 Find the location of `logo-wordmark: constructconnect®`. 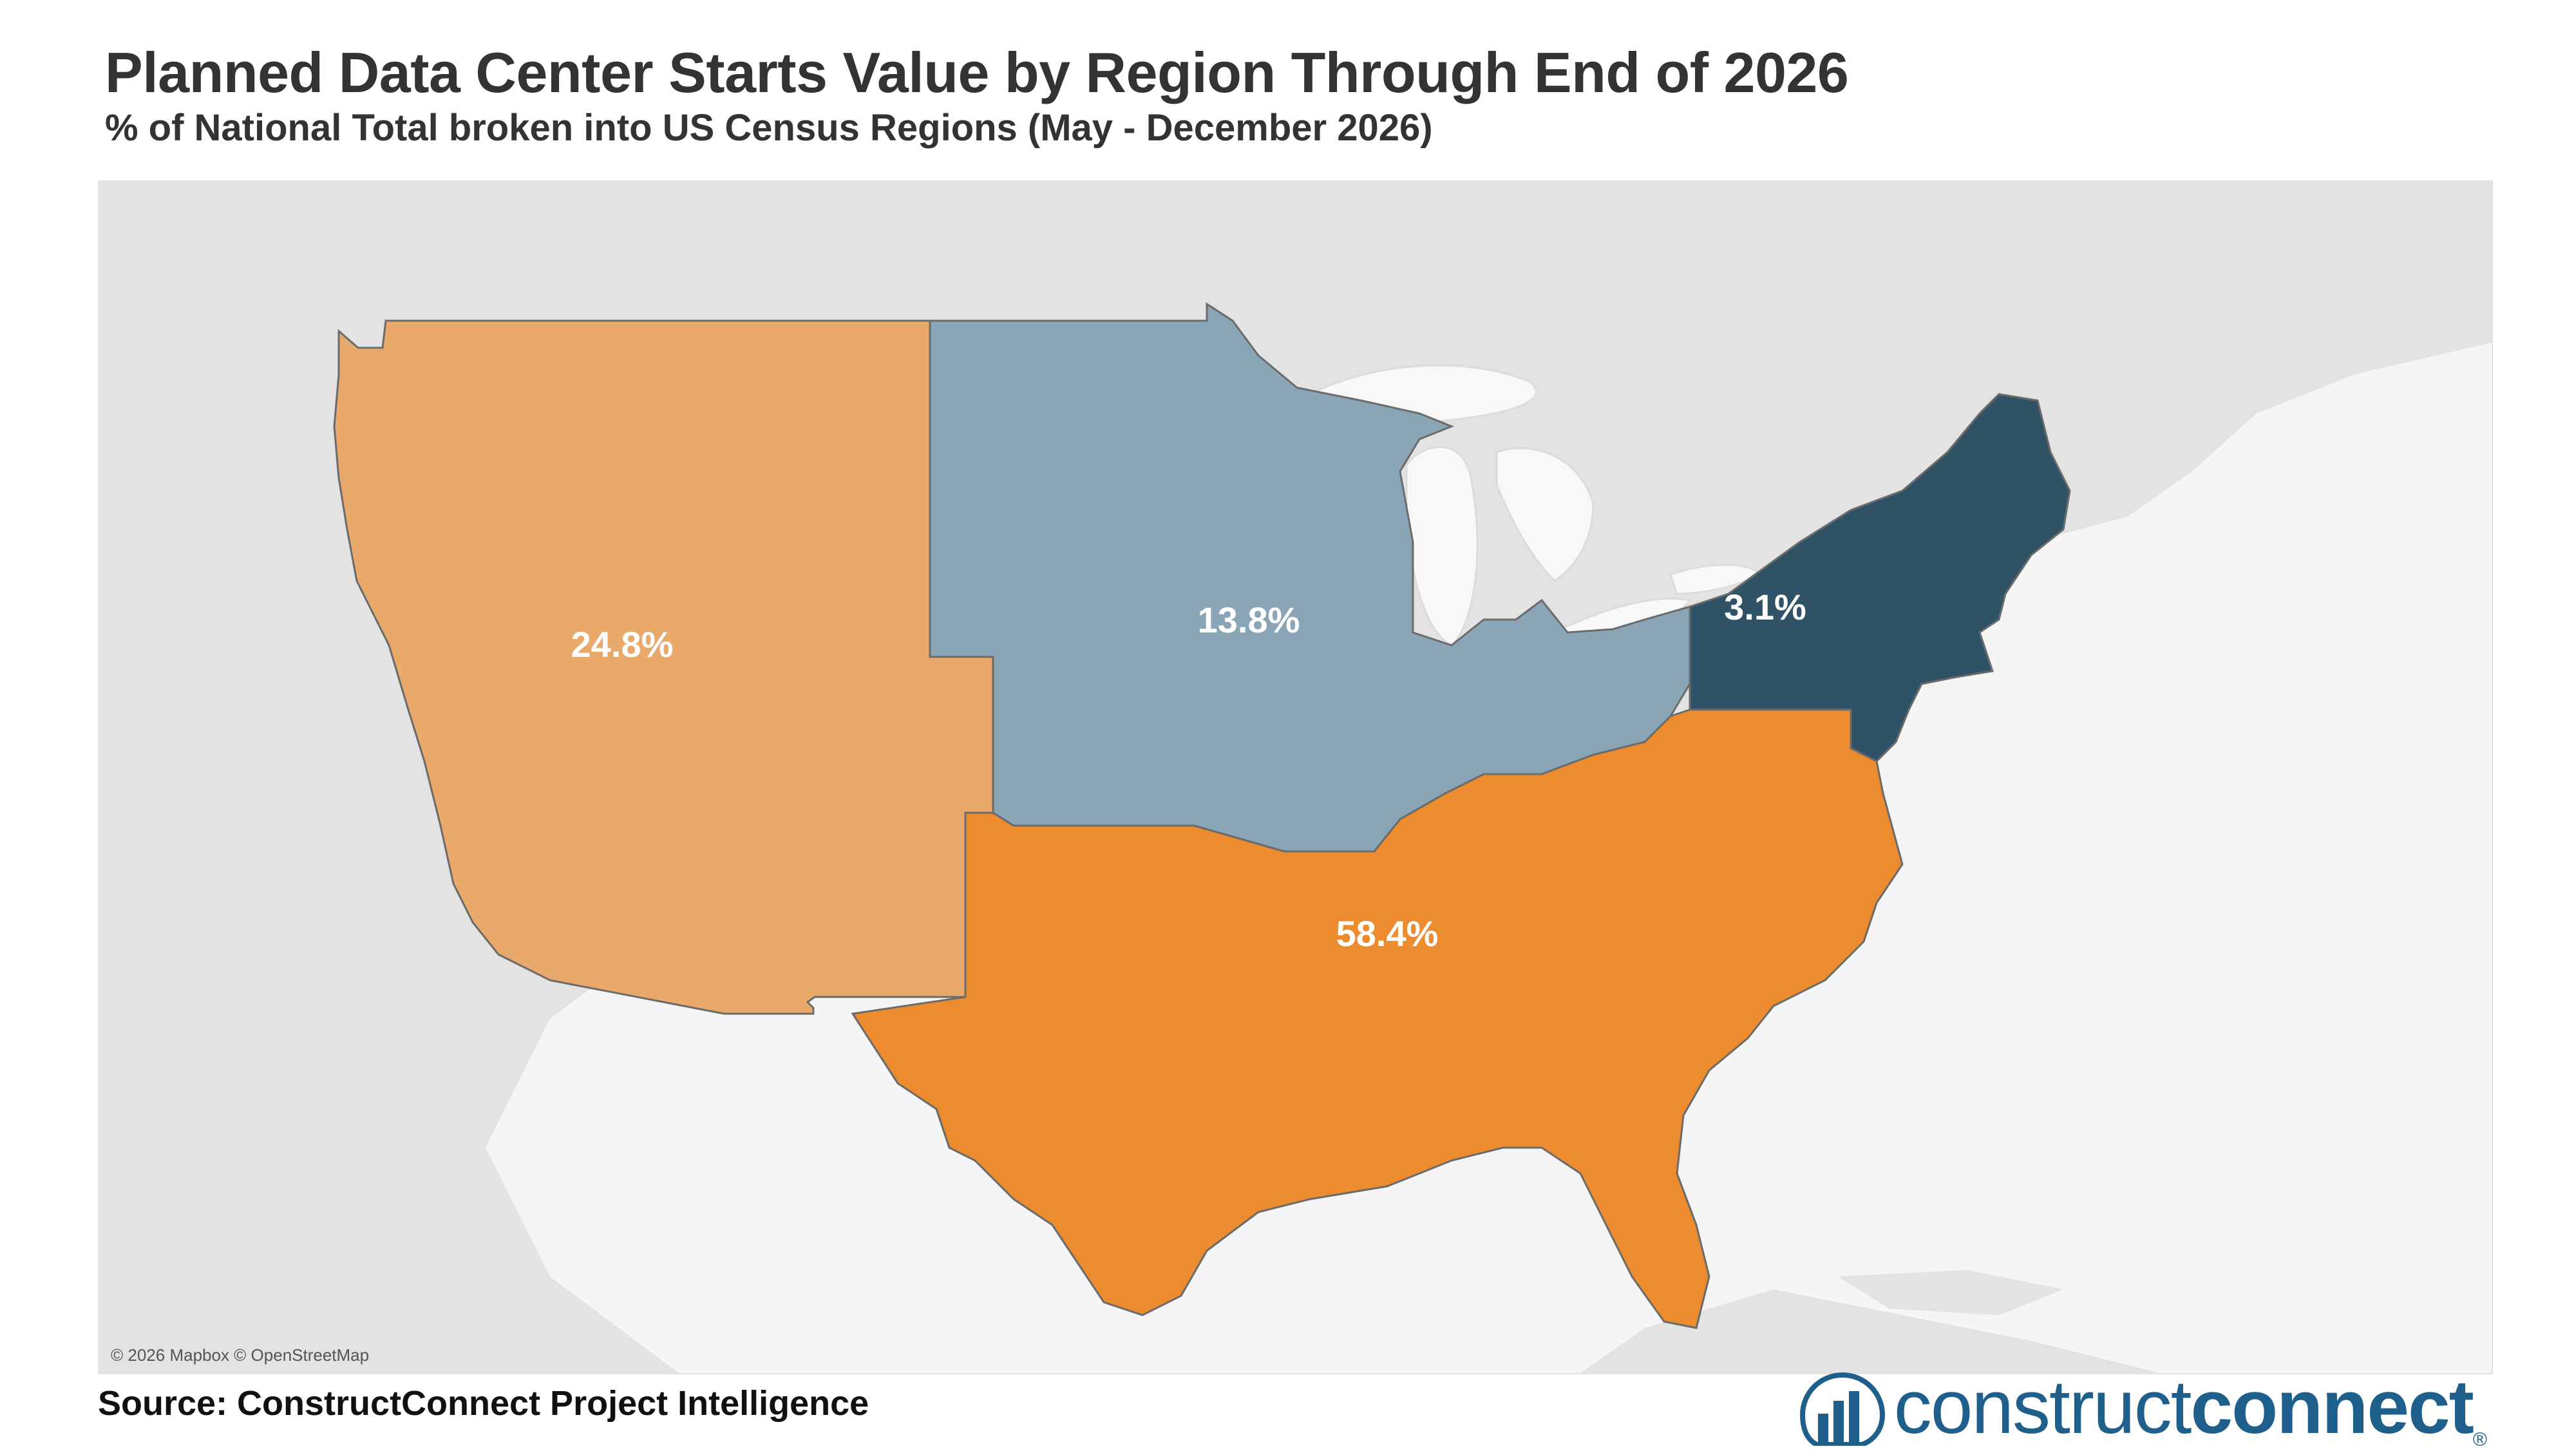

logo-wordmark: constructconnect® is located at coordinates (2190, 1407).